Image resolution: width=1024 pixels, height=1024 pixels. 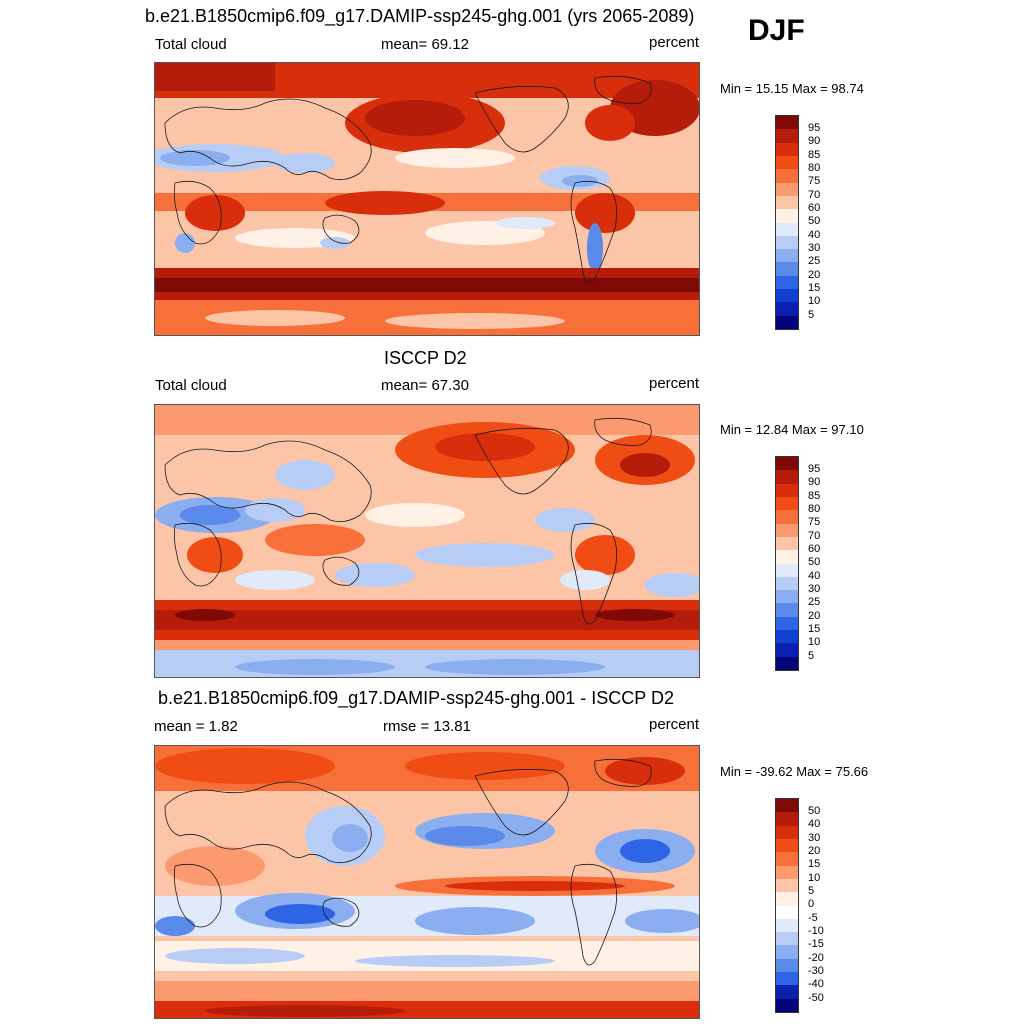 I want to click on panel3-cbar-label: -10, so click(x=816, y=931).